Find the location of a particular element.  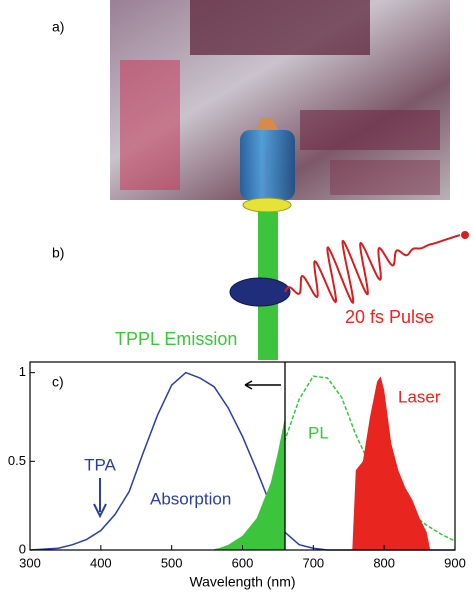

pulse-source is located at coordinates (465, 235).